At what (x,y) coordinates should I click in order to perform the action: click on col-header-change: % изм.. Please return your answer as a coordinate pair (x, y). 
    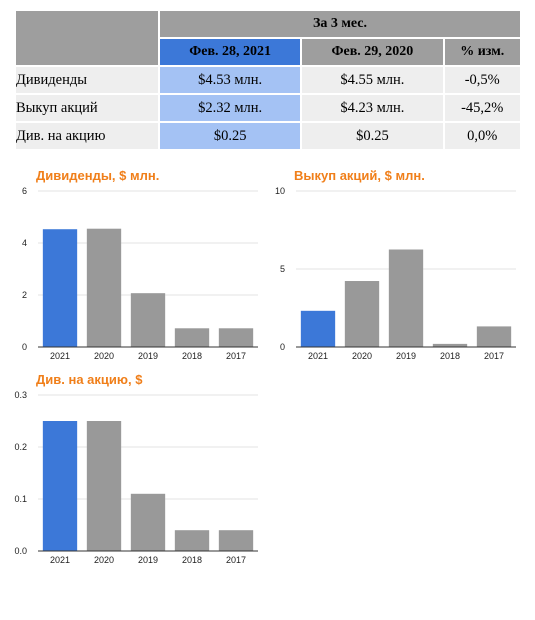
    Looking at the image, I should click on (482, 52).